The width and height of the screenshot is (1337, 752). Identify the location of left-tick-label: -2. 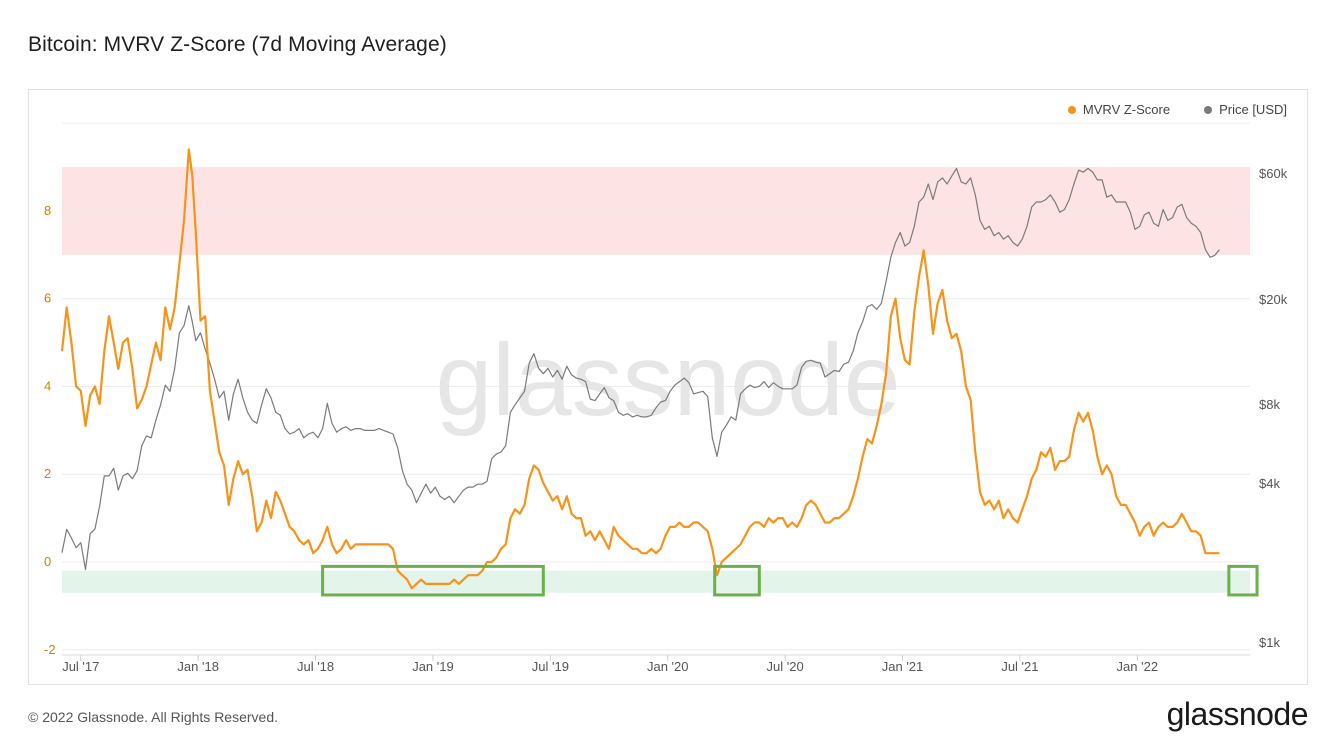
(50, 649).